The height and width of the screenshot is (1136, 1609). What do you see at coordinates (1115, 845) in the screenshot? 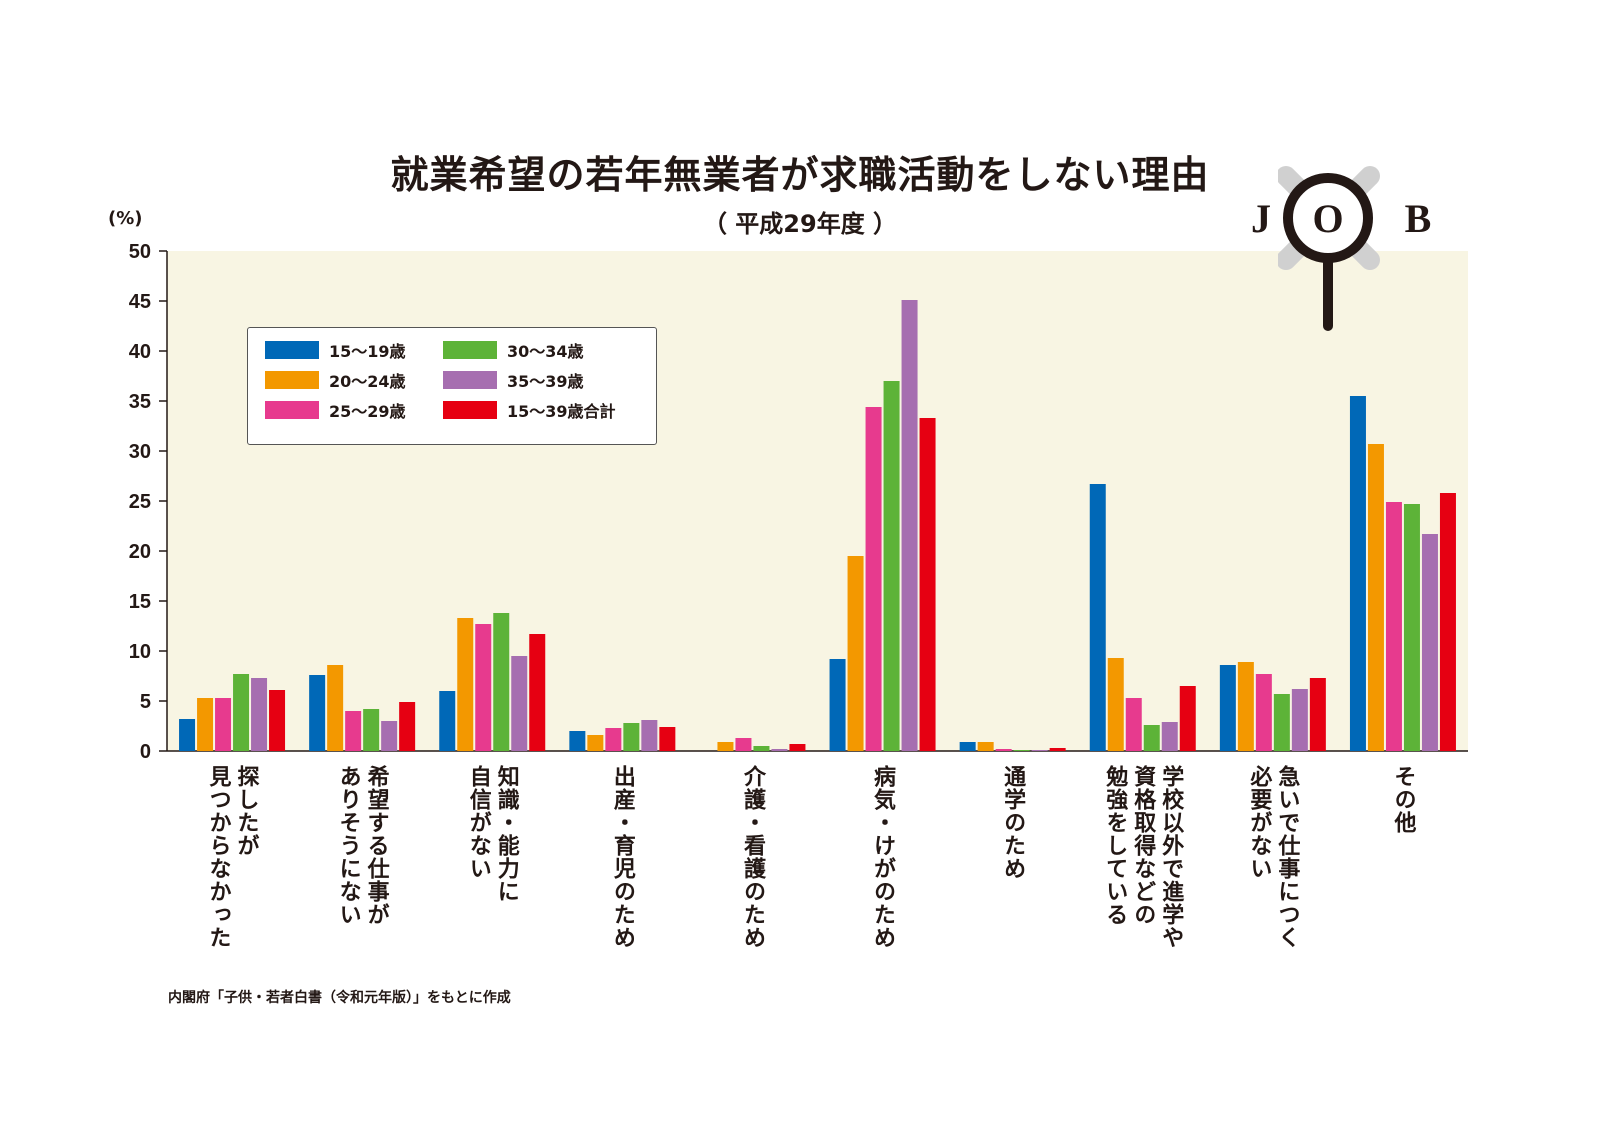
I see `category-label-8: 勉強をしている` at bounding box center [1115, 845].